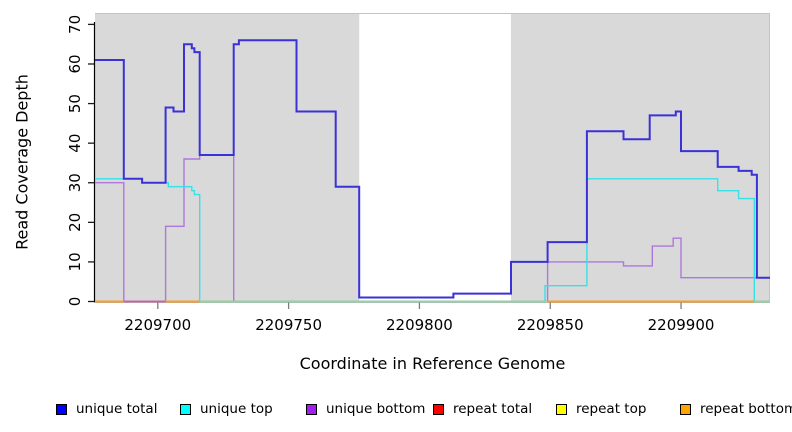  Describe the element at coordinates (236, 409) in the screenshot. I see `legend-label: unique top` at that location.